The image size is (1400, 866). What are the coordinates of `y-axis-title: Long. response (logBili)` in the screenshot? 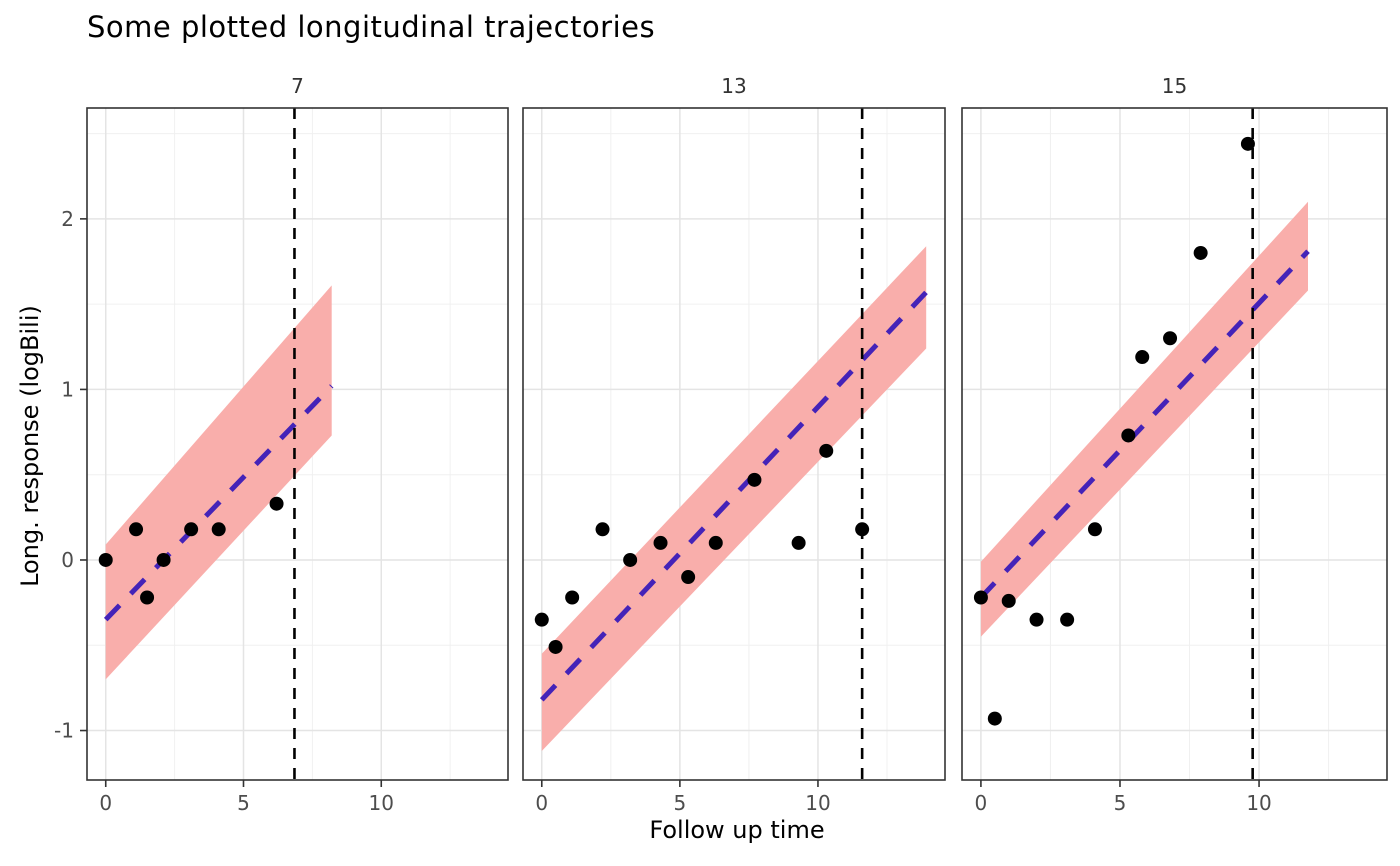 It's located at (30, 446).